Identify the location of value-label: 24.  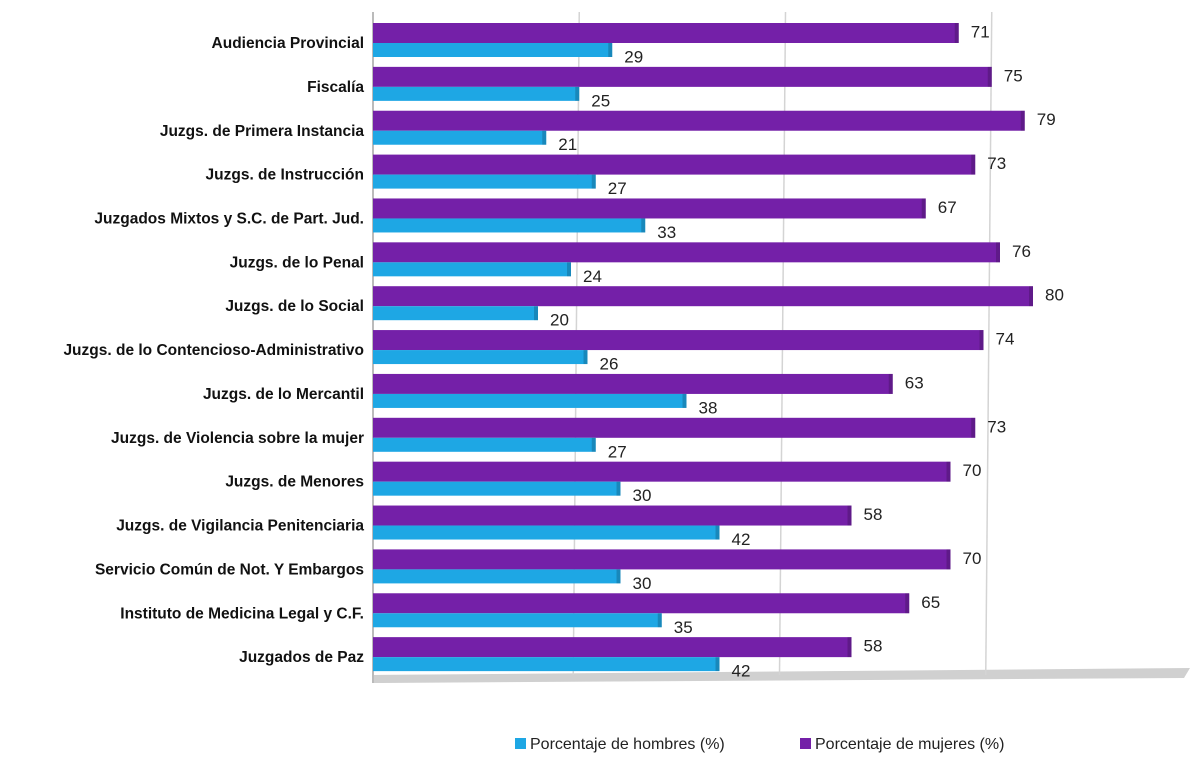
(592, 276).